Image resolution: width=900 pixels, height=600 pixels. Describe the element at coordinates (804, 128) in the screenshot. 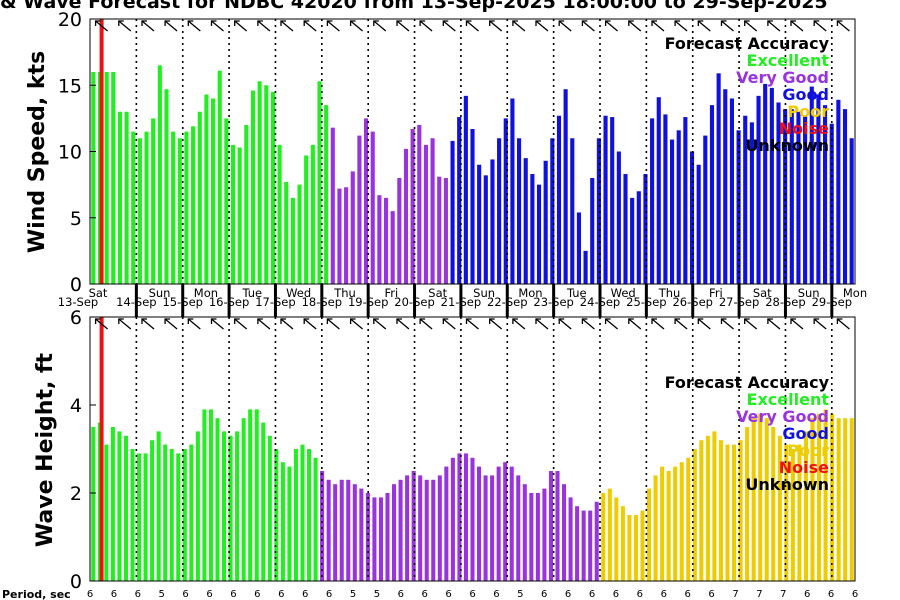

I see `wind-legend-item: Noise` at that location.